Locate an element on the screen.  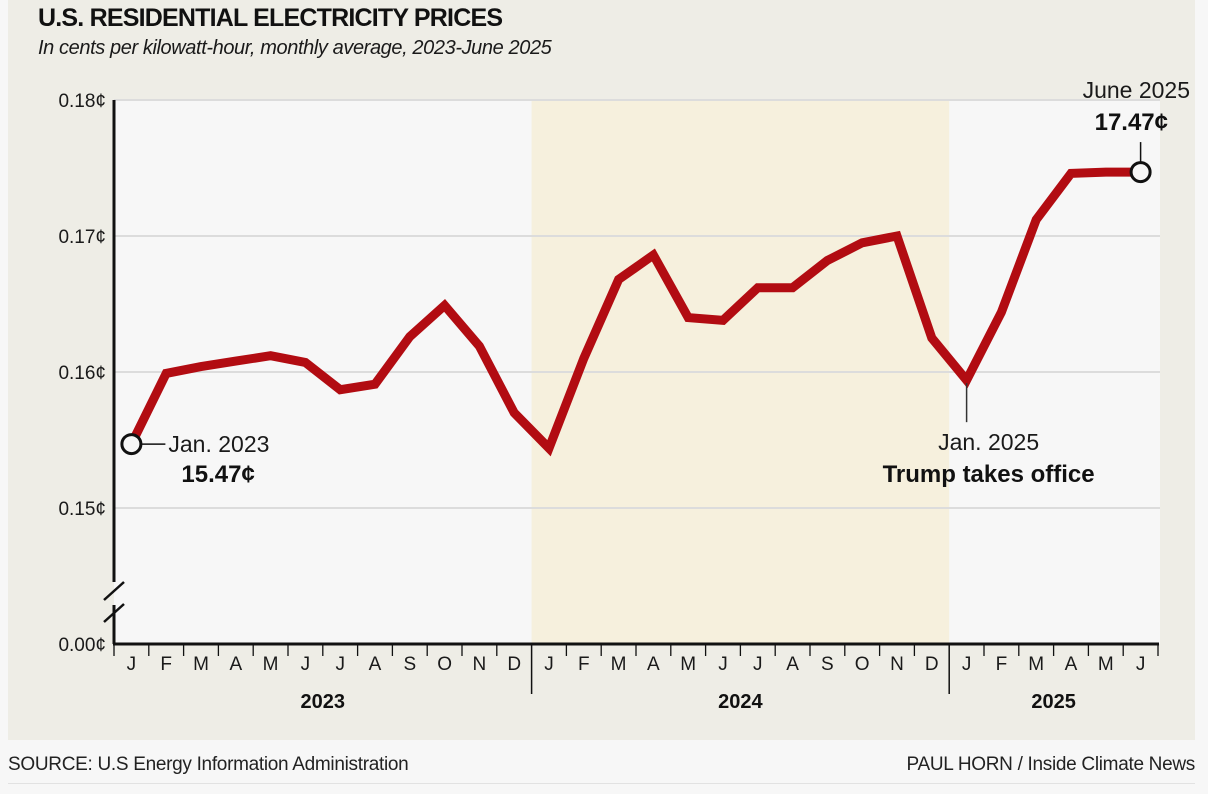
year-label: 2024 is located at coordinates (740, 702).